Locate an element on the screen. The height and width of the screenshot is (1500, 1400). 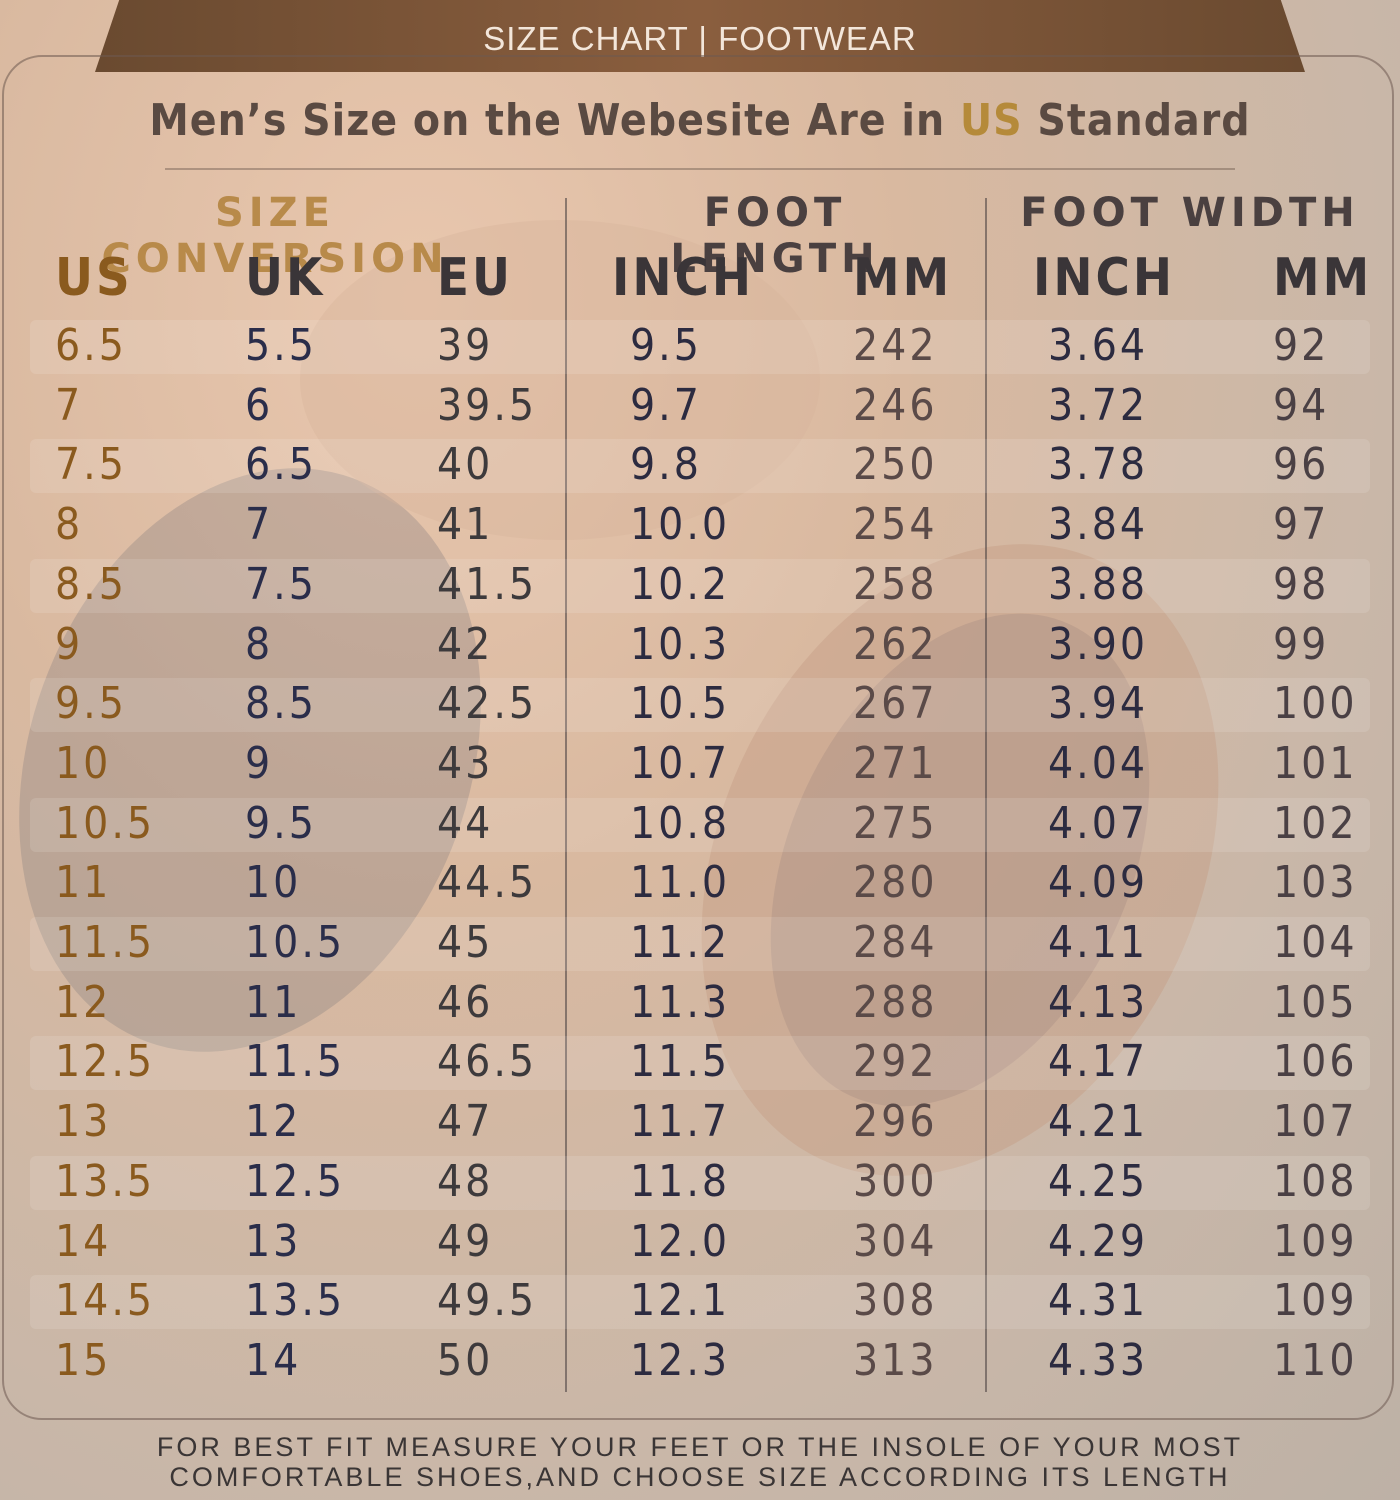
table-cell: 3.88 is located at coordinates (1098, 584).